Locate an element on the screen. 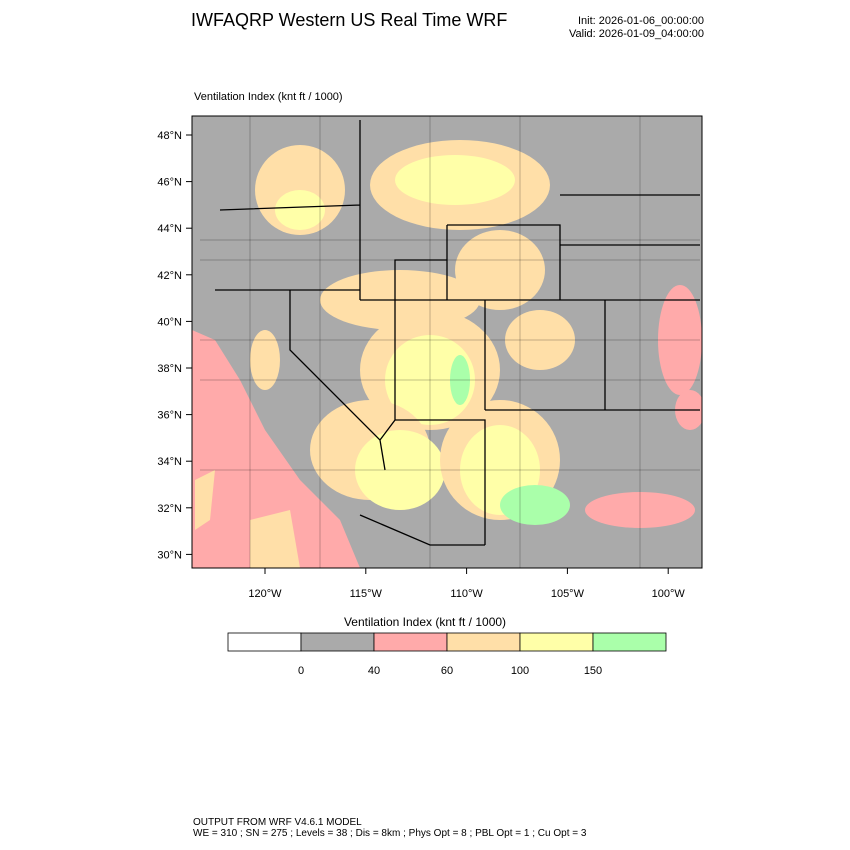 This screenshot has width=850, height=850. lat-tick-label: 34°N is located at coordinates (169, 462).